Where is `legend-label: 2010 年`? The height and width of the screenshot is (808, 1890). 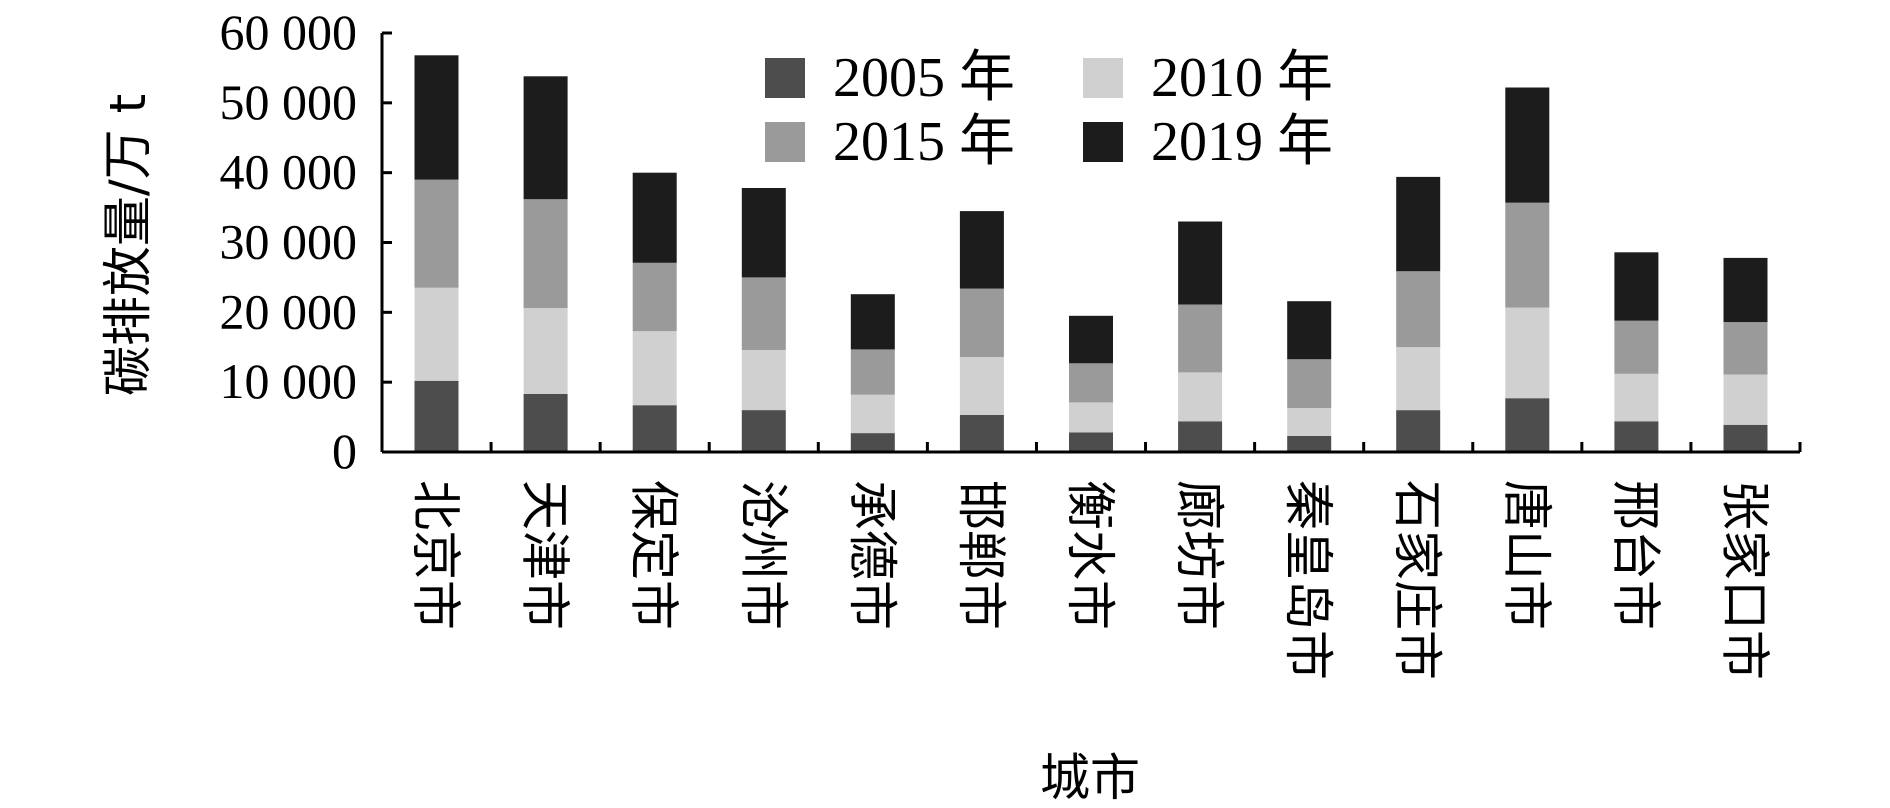 legend-label: 2010 年 is located at coordinates (1242, 78).